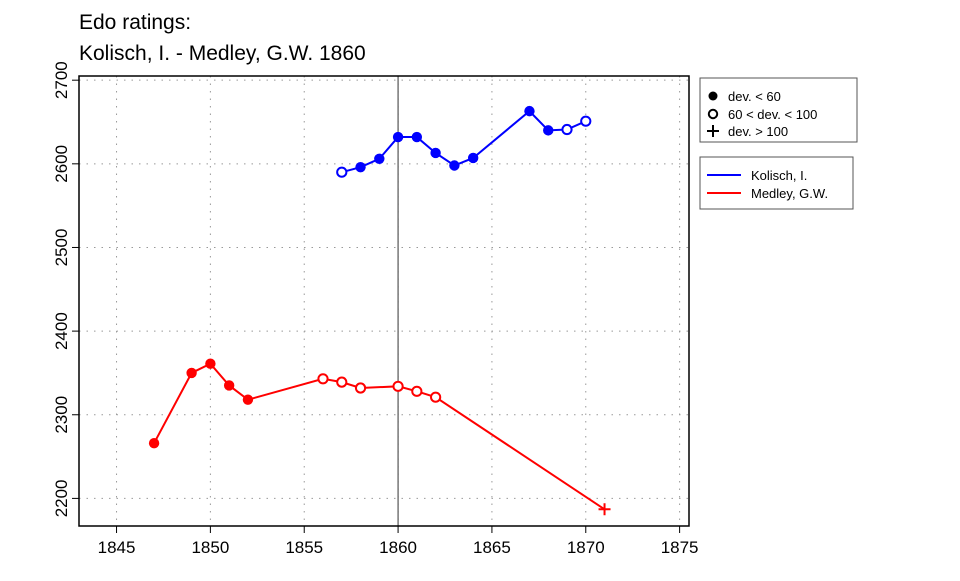 The width and height of the screenshot is (960, 581). I want to click on x-axis: 1845 1850 1855 1860 1865 1870 1875, so click(398, 541).